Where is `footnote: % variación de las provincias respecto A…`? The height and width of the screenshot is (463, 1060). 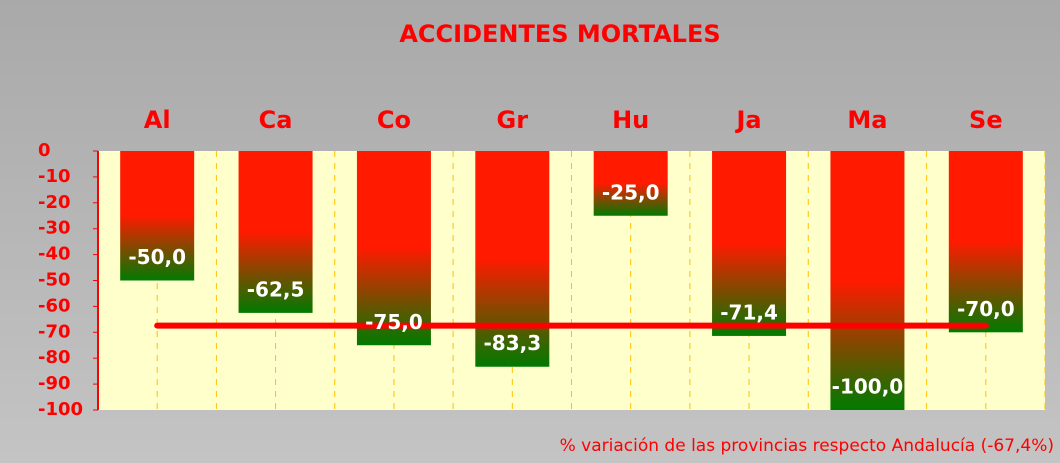
footnote: % variación de las provincias respecto A… is located at coordinates (807, 446).